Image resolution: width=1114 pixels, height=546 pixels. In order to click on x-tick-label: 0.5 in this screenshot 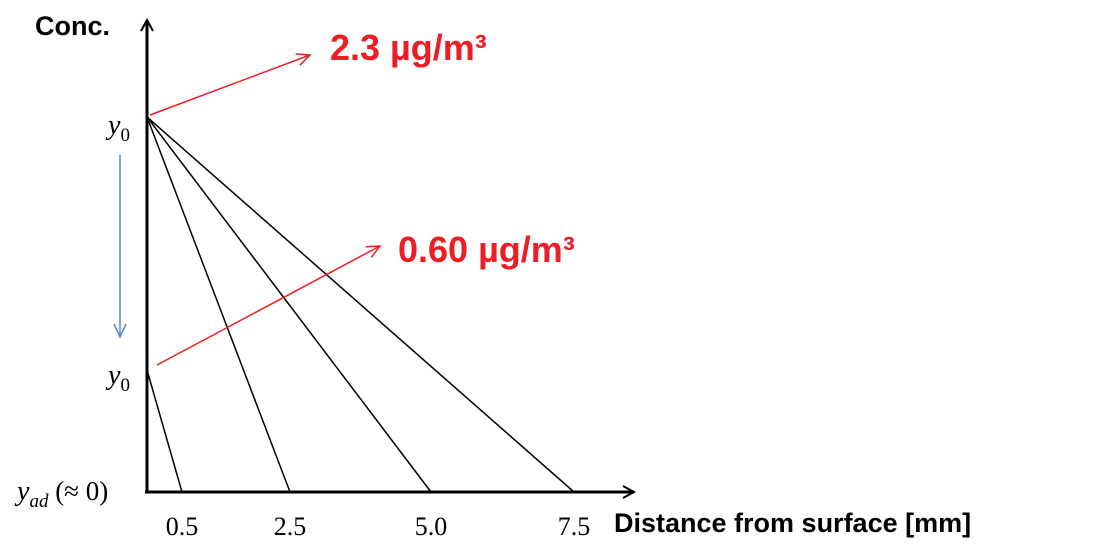, I will do `click(182, 526)`.